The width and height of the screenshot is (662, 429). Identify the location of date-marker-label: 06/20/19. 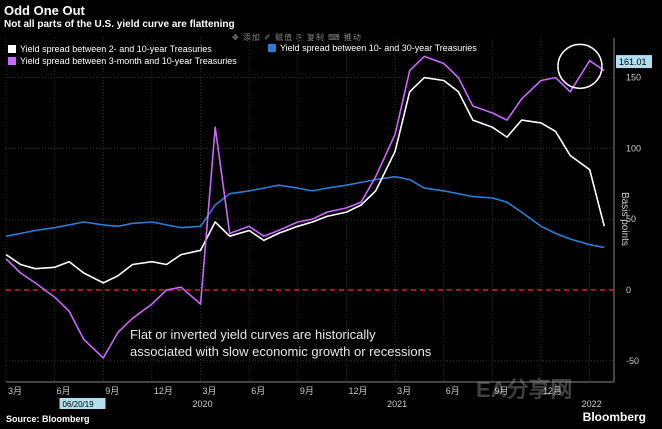
(79, 404).